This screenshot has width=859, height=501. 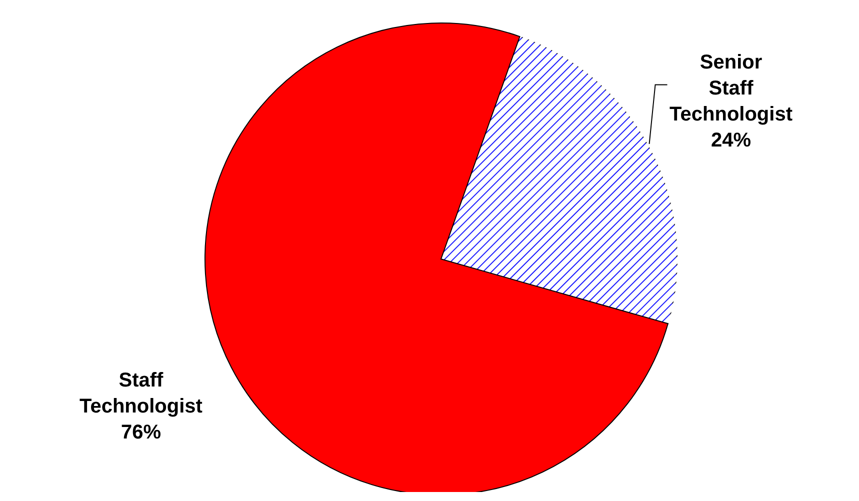 I want to click on slice-label: Senior Staff Technologist, so click(x=731, y=89).